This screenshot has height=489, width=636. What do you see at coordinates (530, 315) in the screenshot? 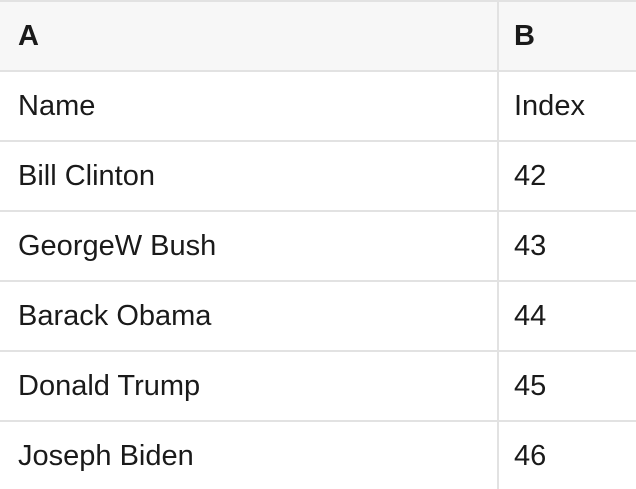
I see `cell-index: 44` at bounding box center [530, 315].